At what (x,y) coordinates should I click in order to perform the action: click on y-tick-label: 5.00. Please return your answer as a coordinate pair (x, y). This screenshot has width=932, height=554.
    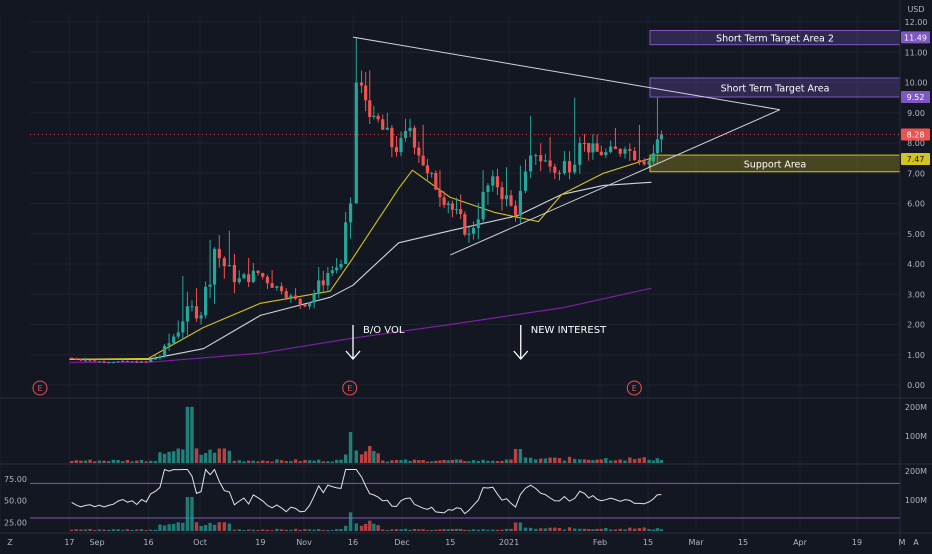
    Looking at the image, I should click on (916, 234).